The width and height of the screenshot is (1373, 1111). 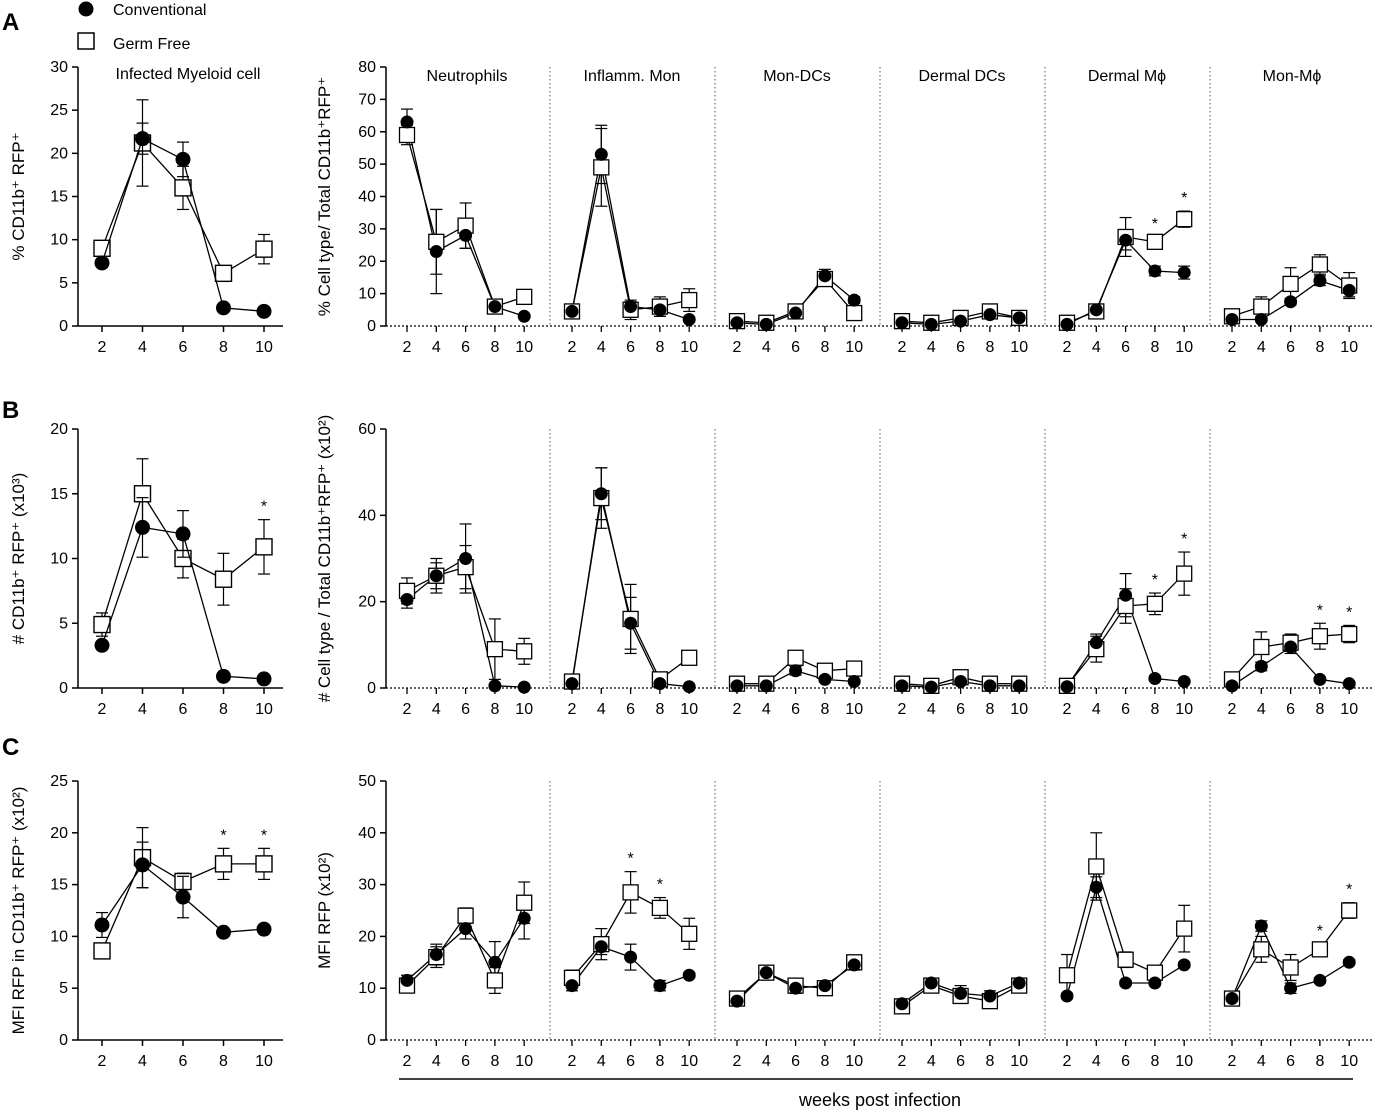 What do you see at coordinates (367, 67) in the screenshot?
I see `y-tick-label: 80` at bounding box center [367, 67].